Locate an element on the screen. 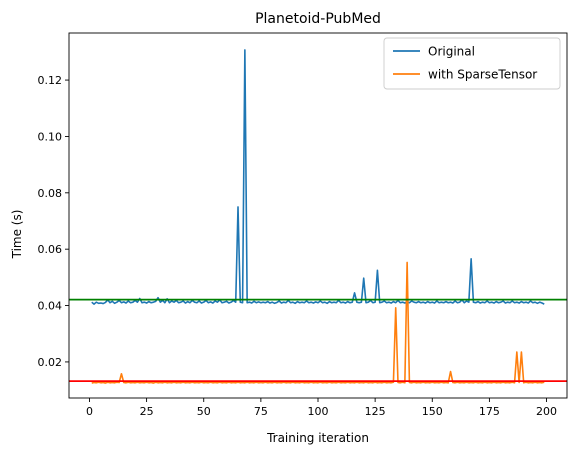  x-axis: 0 25 50 75 100 125 150 175 200 is located at coordinates (321, 408).